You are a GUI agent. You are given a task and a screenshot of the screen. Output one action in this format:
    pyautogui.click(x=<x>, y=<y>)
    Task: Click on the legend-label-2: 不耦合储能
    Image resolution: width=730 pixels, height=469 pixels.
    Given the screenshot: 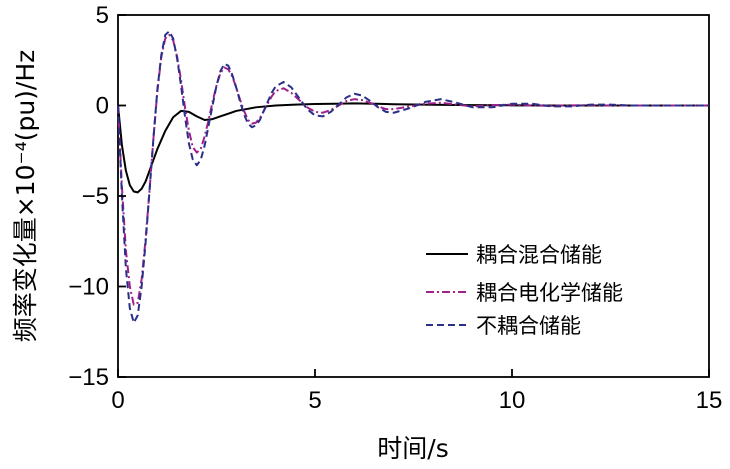 What is the action you would take?
    pyautogui.click(x=528, y=326)
    